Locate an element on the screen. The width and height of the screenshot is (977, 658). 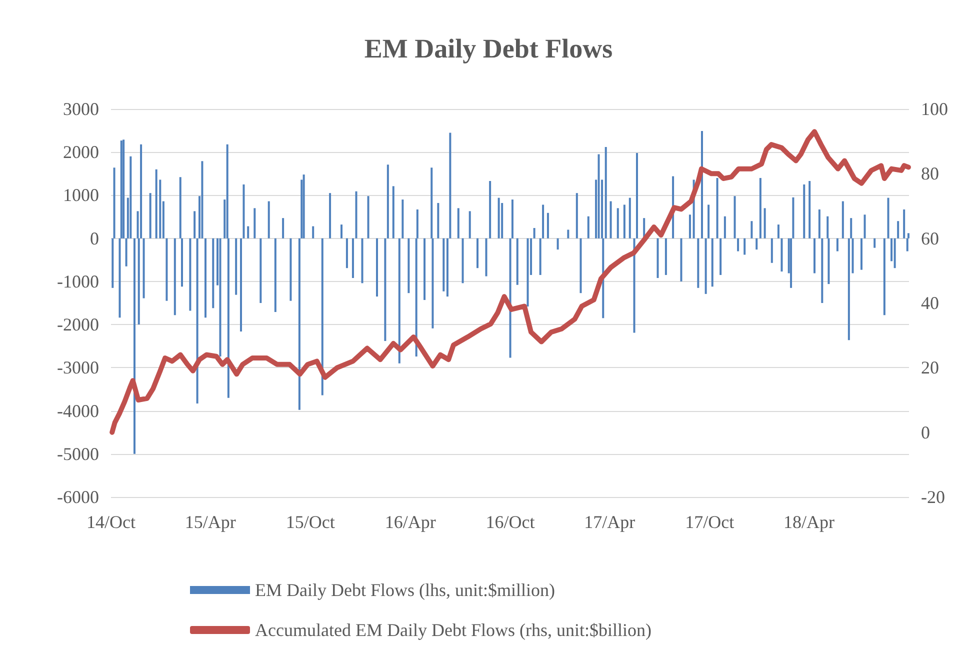
y2-tick-label: 80 is located at coordinates (930, 174).